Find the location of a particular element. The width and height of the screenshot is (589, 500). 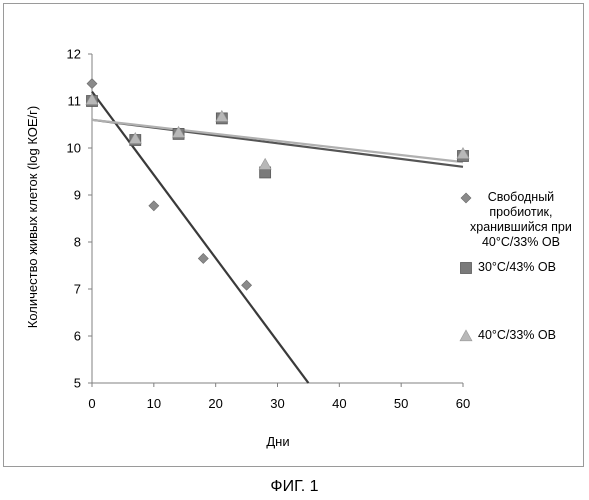

x-tick-label: 40 is located at coordinates (339, 403).